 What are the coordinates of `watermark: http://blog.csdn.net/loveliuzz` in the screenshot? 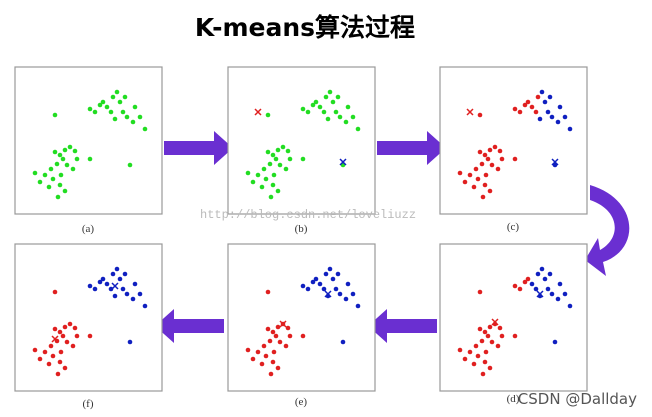 It's located at (308, 215).